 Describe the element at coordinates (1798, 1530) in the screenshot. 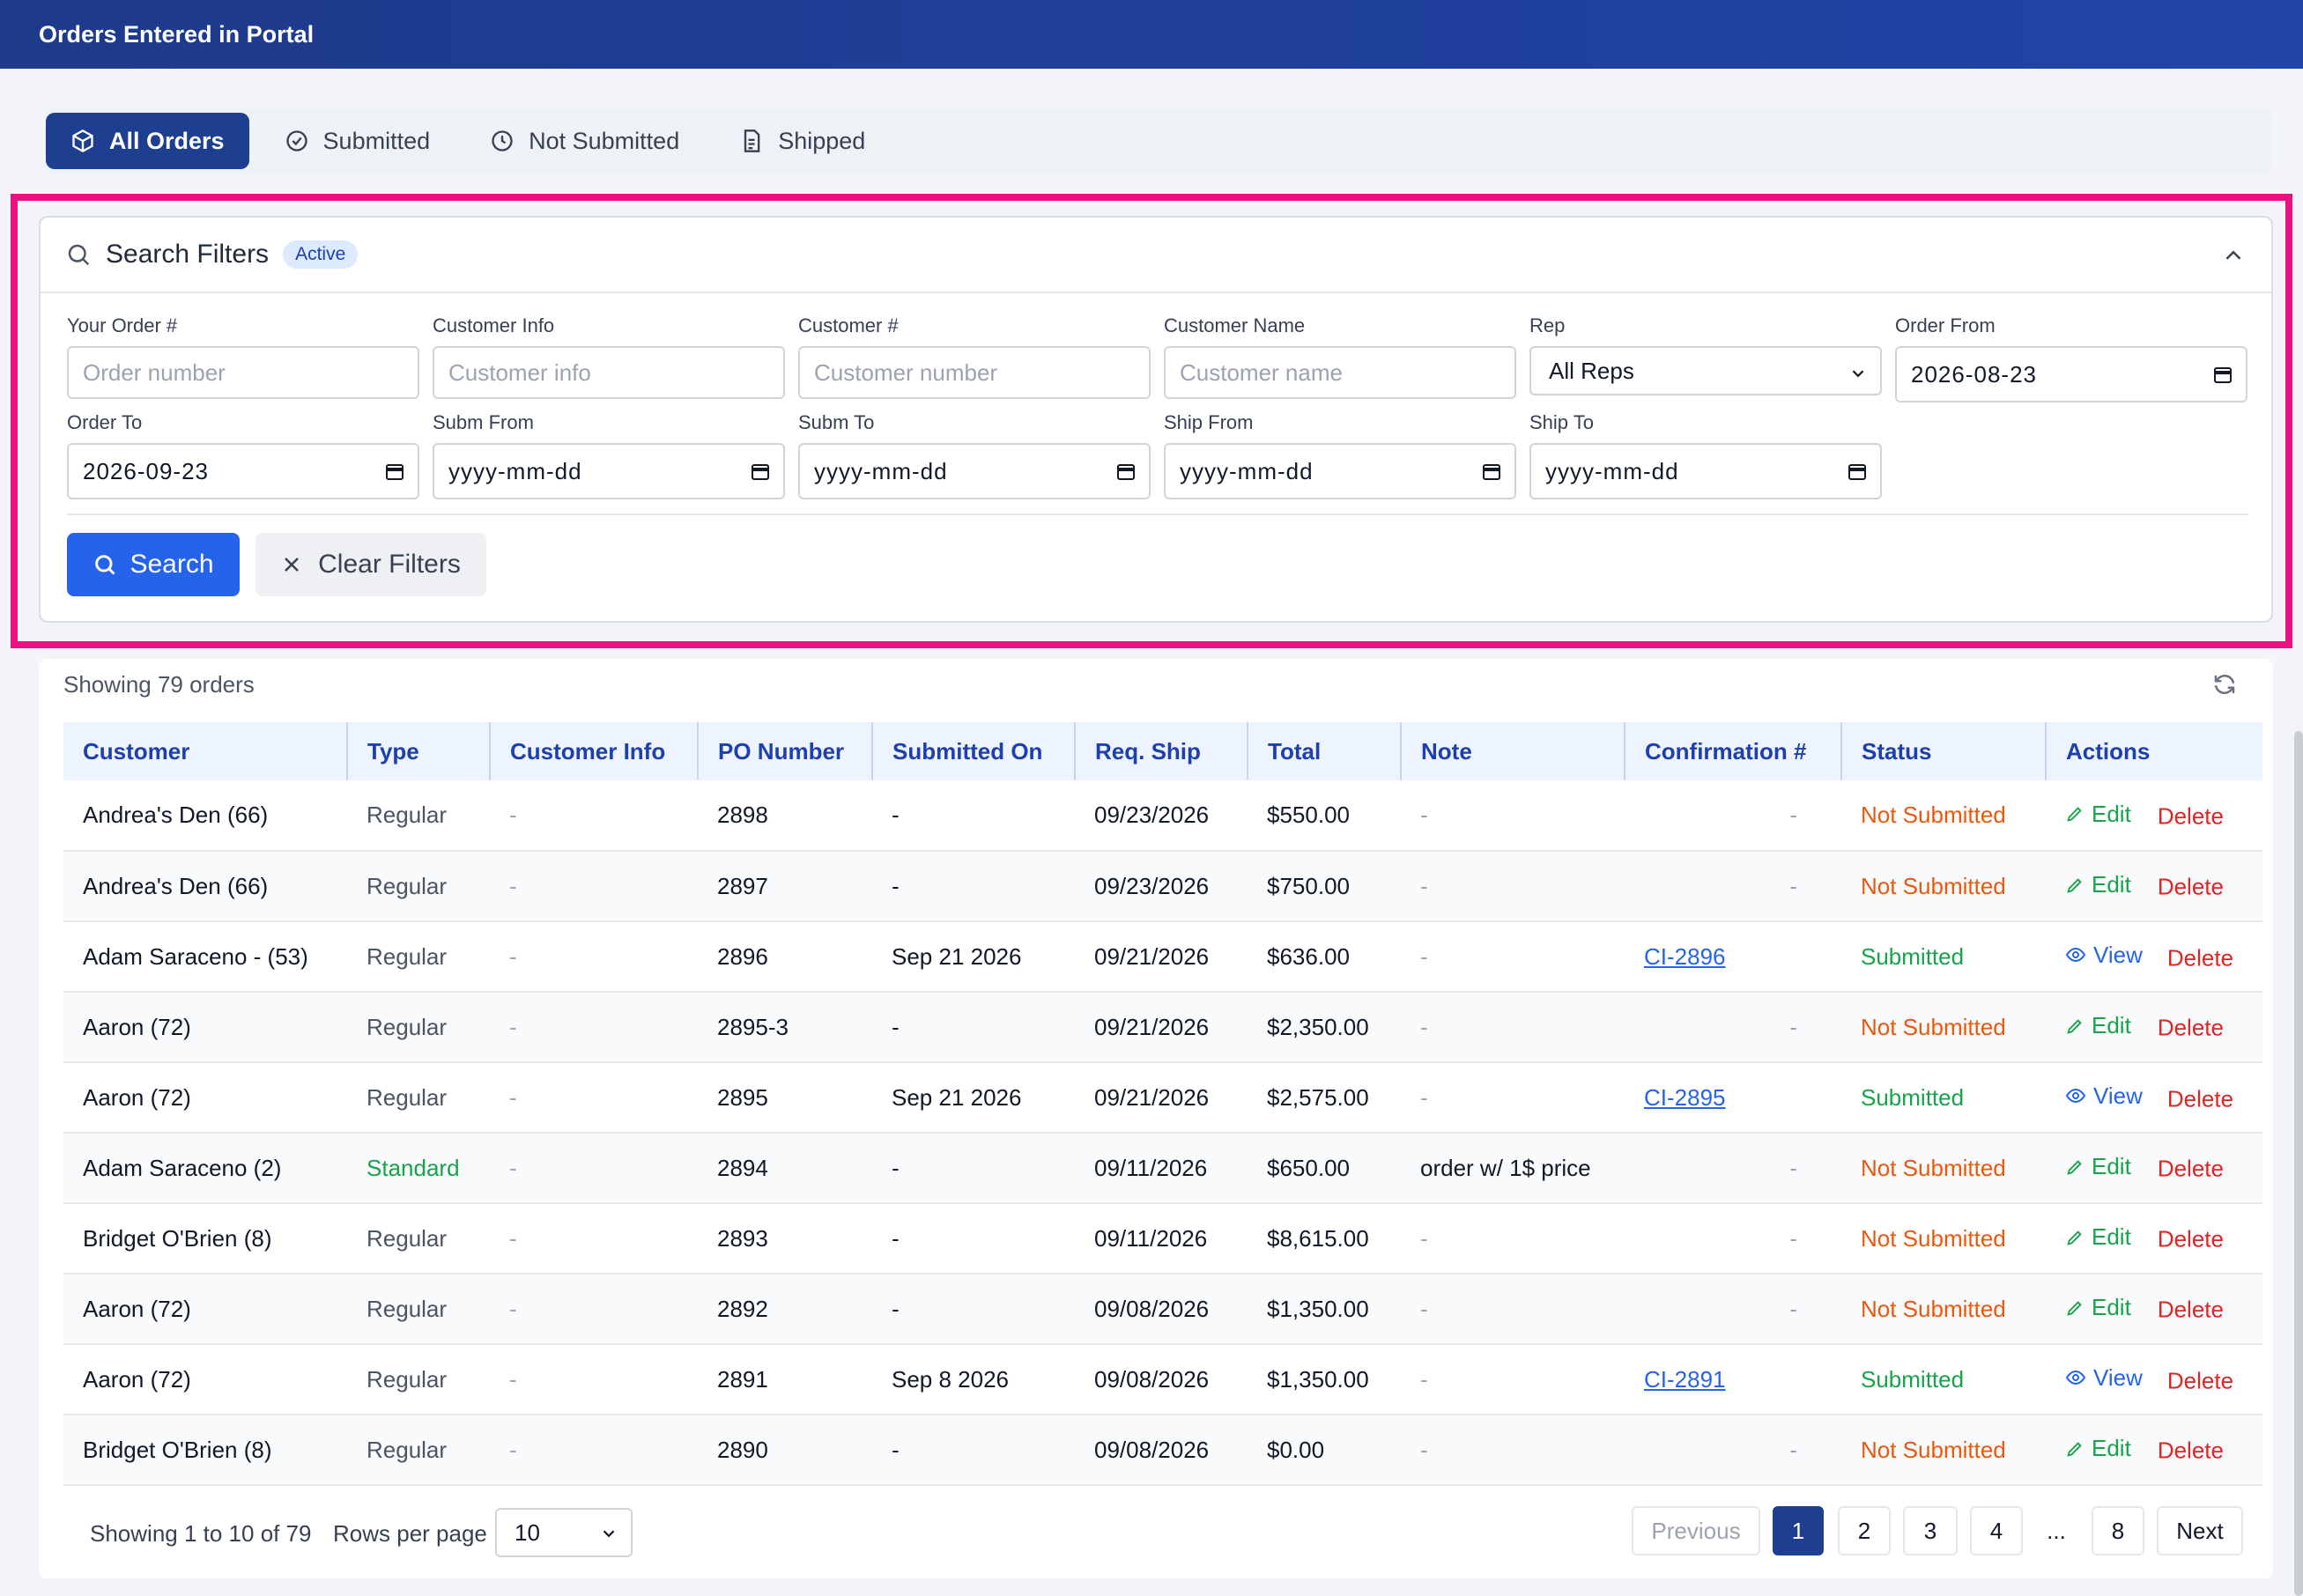

I see `page-button-1: 1` at that location.